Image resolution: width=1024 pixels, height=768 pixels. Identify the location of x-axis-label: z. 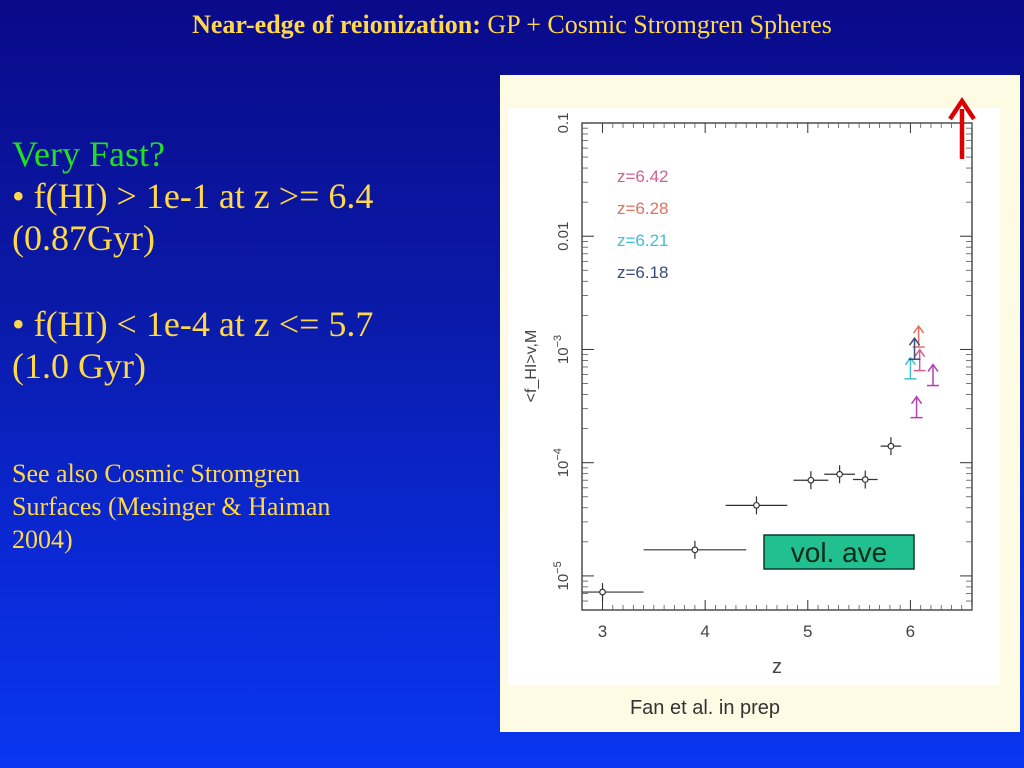
(777, 667).